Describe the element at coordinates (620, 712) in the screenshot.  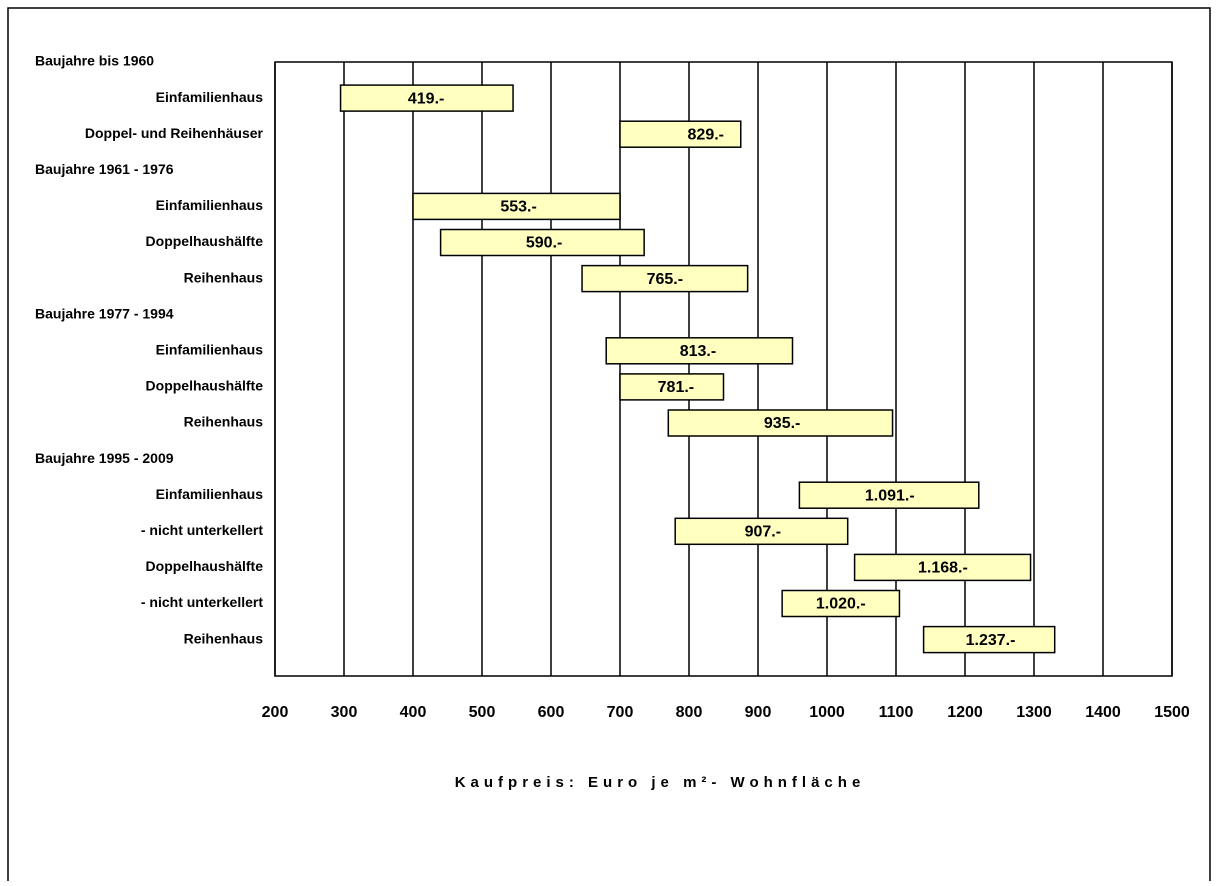
I see `x-tick-label: 700` at that location.